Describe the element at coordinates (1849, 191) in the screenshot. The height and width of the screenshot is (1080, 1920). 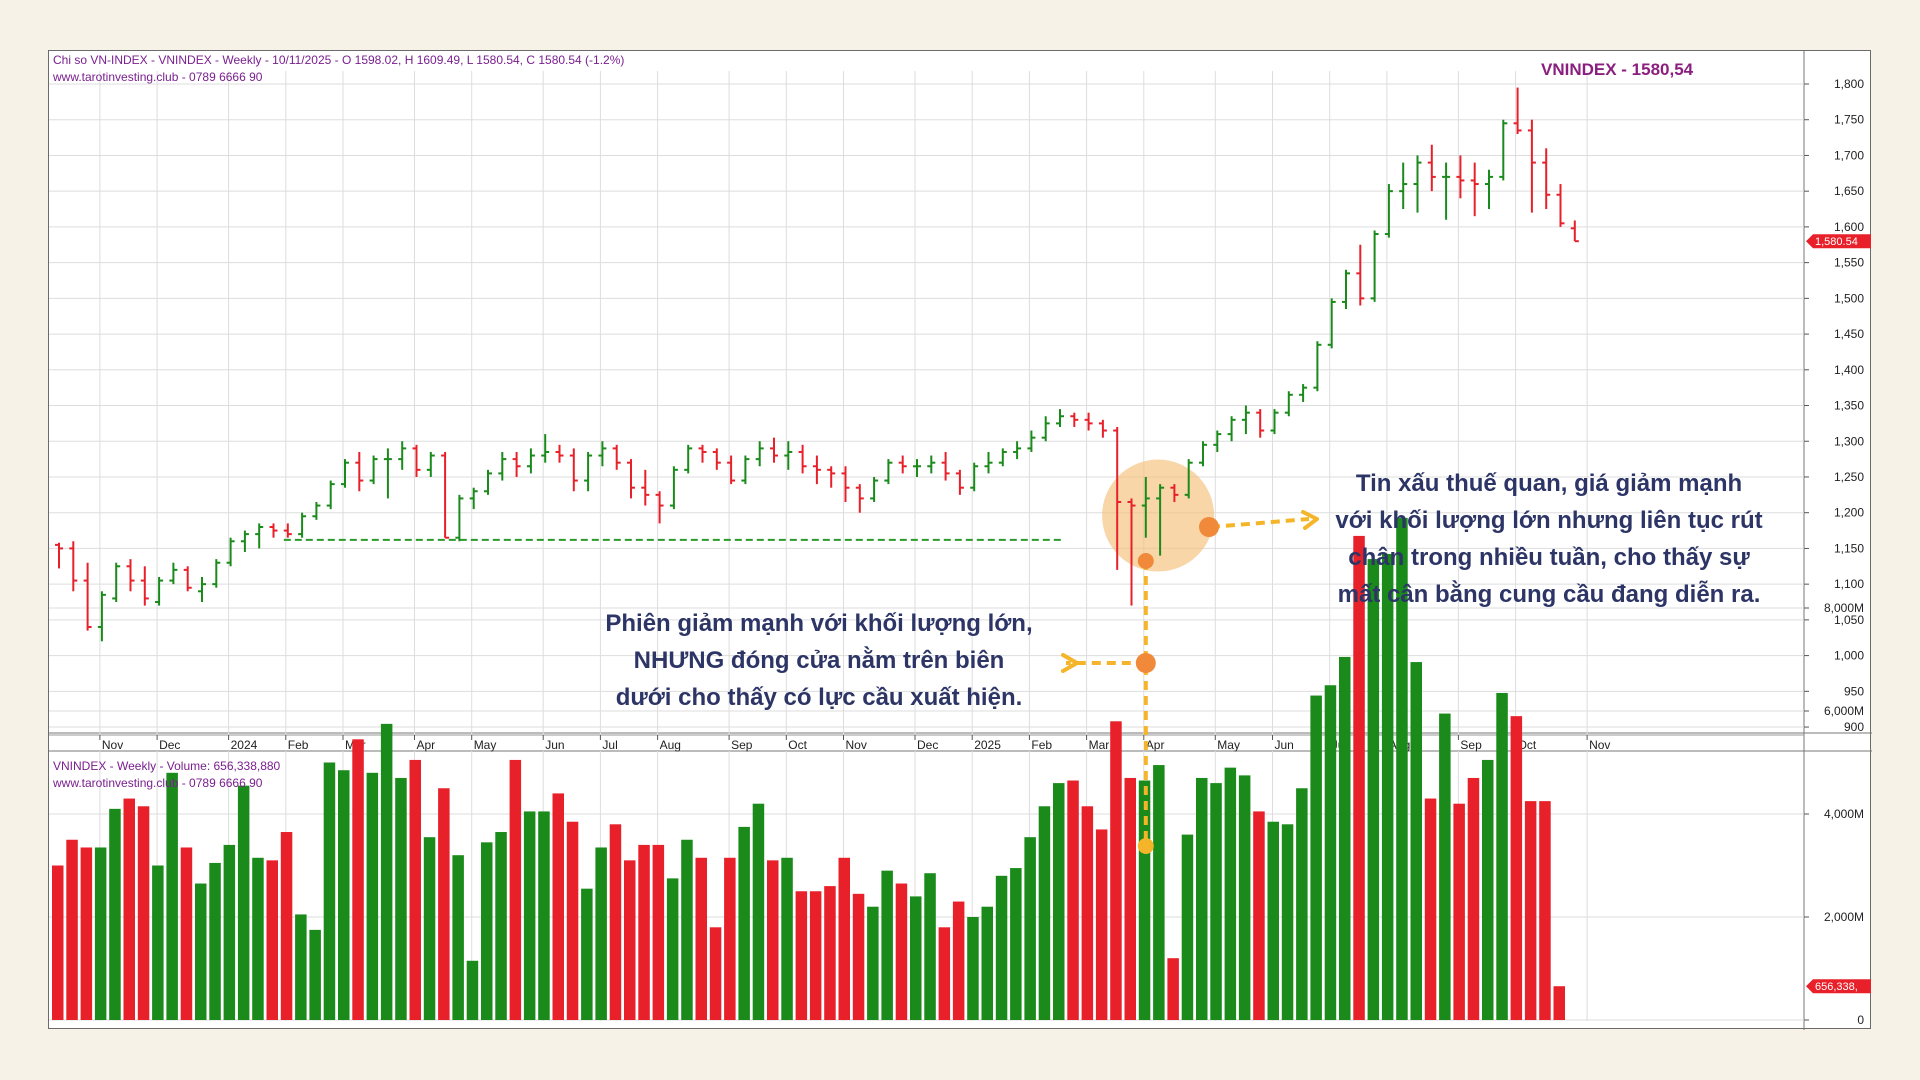
I see `price-tick-label: 1,650` at that location.